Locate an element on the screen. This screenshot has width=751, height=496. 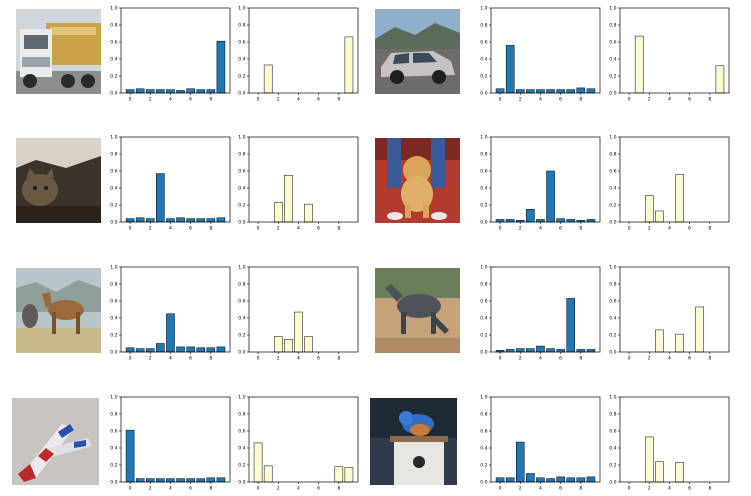
chart-labels-bird: 0.0 0.2 0.4 0.6 0.8 1.0 0 2 4 6 8 is located at coordinates (669, 444).